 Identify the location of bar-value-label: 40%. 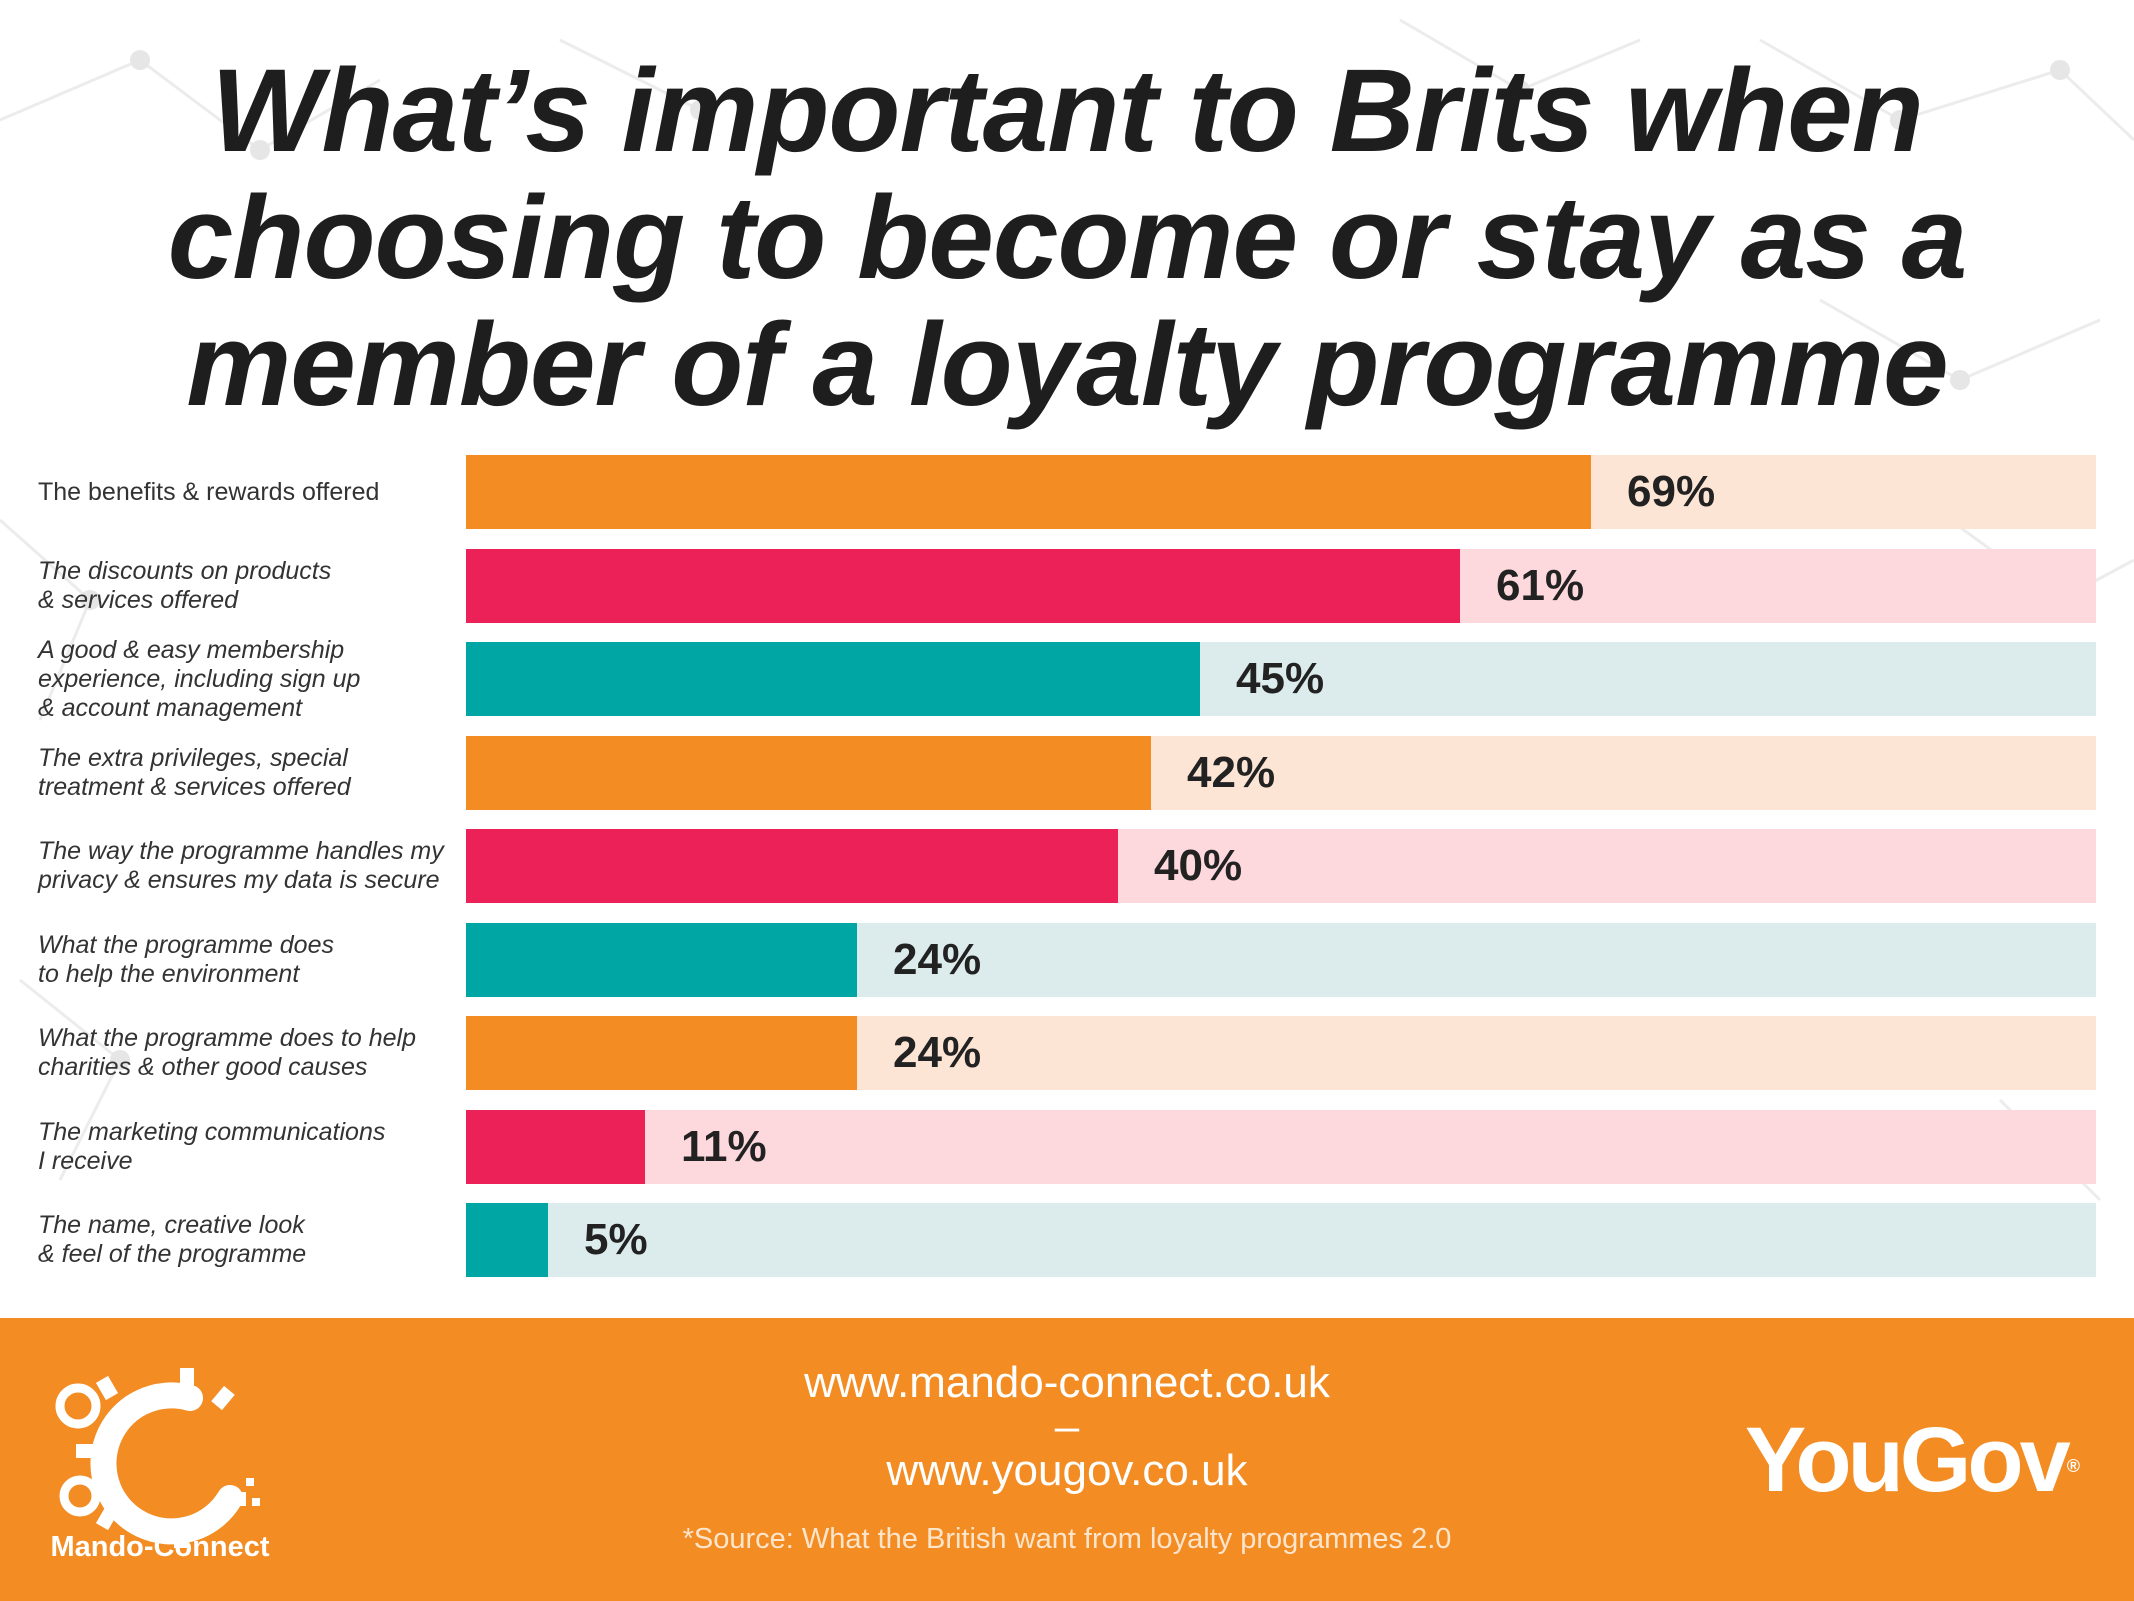
(1198, 865).